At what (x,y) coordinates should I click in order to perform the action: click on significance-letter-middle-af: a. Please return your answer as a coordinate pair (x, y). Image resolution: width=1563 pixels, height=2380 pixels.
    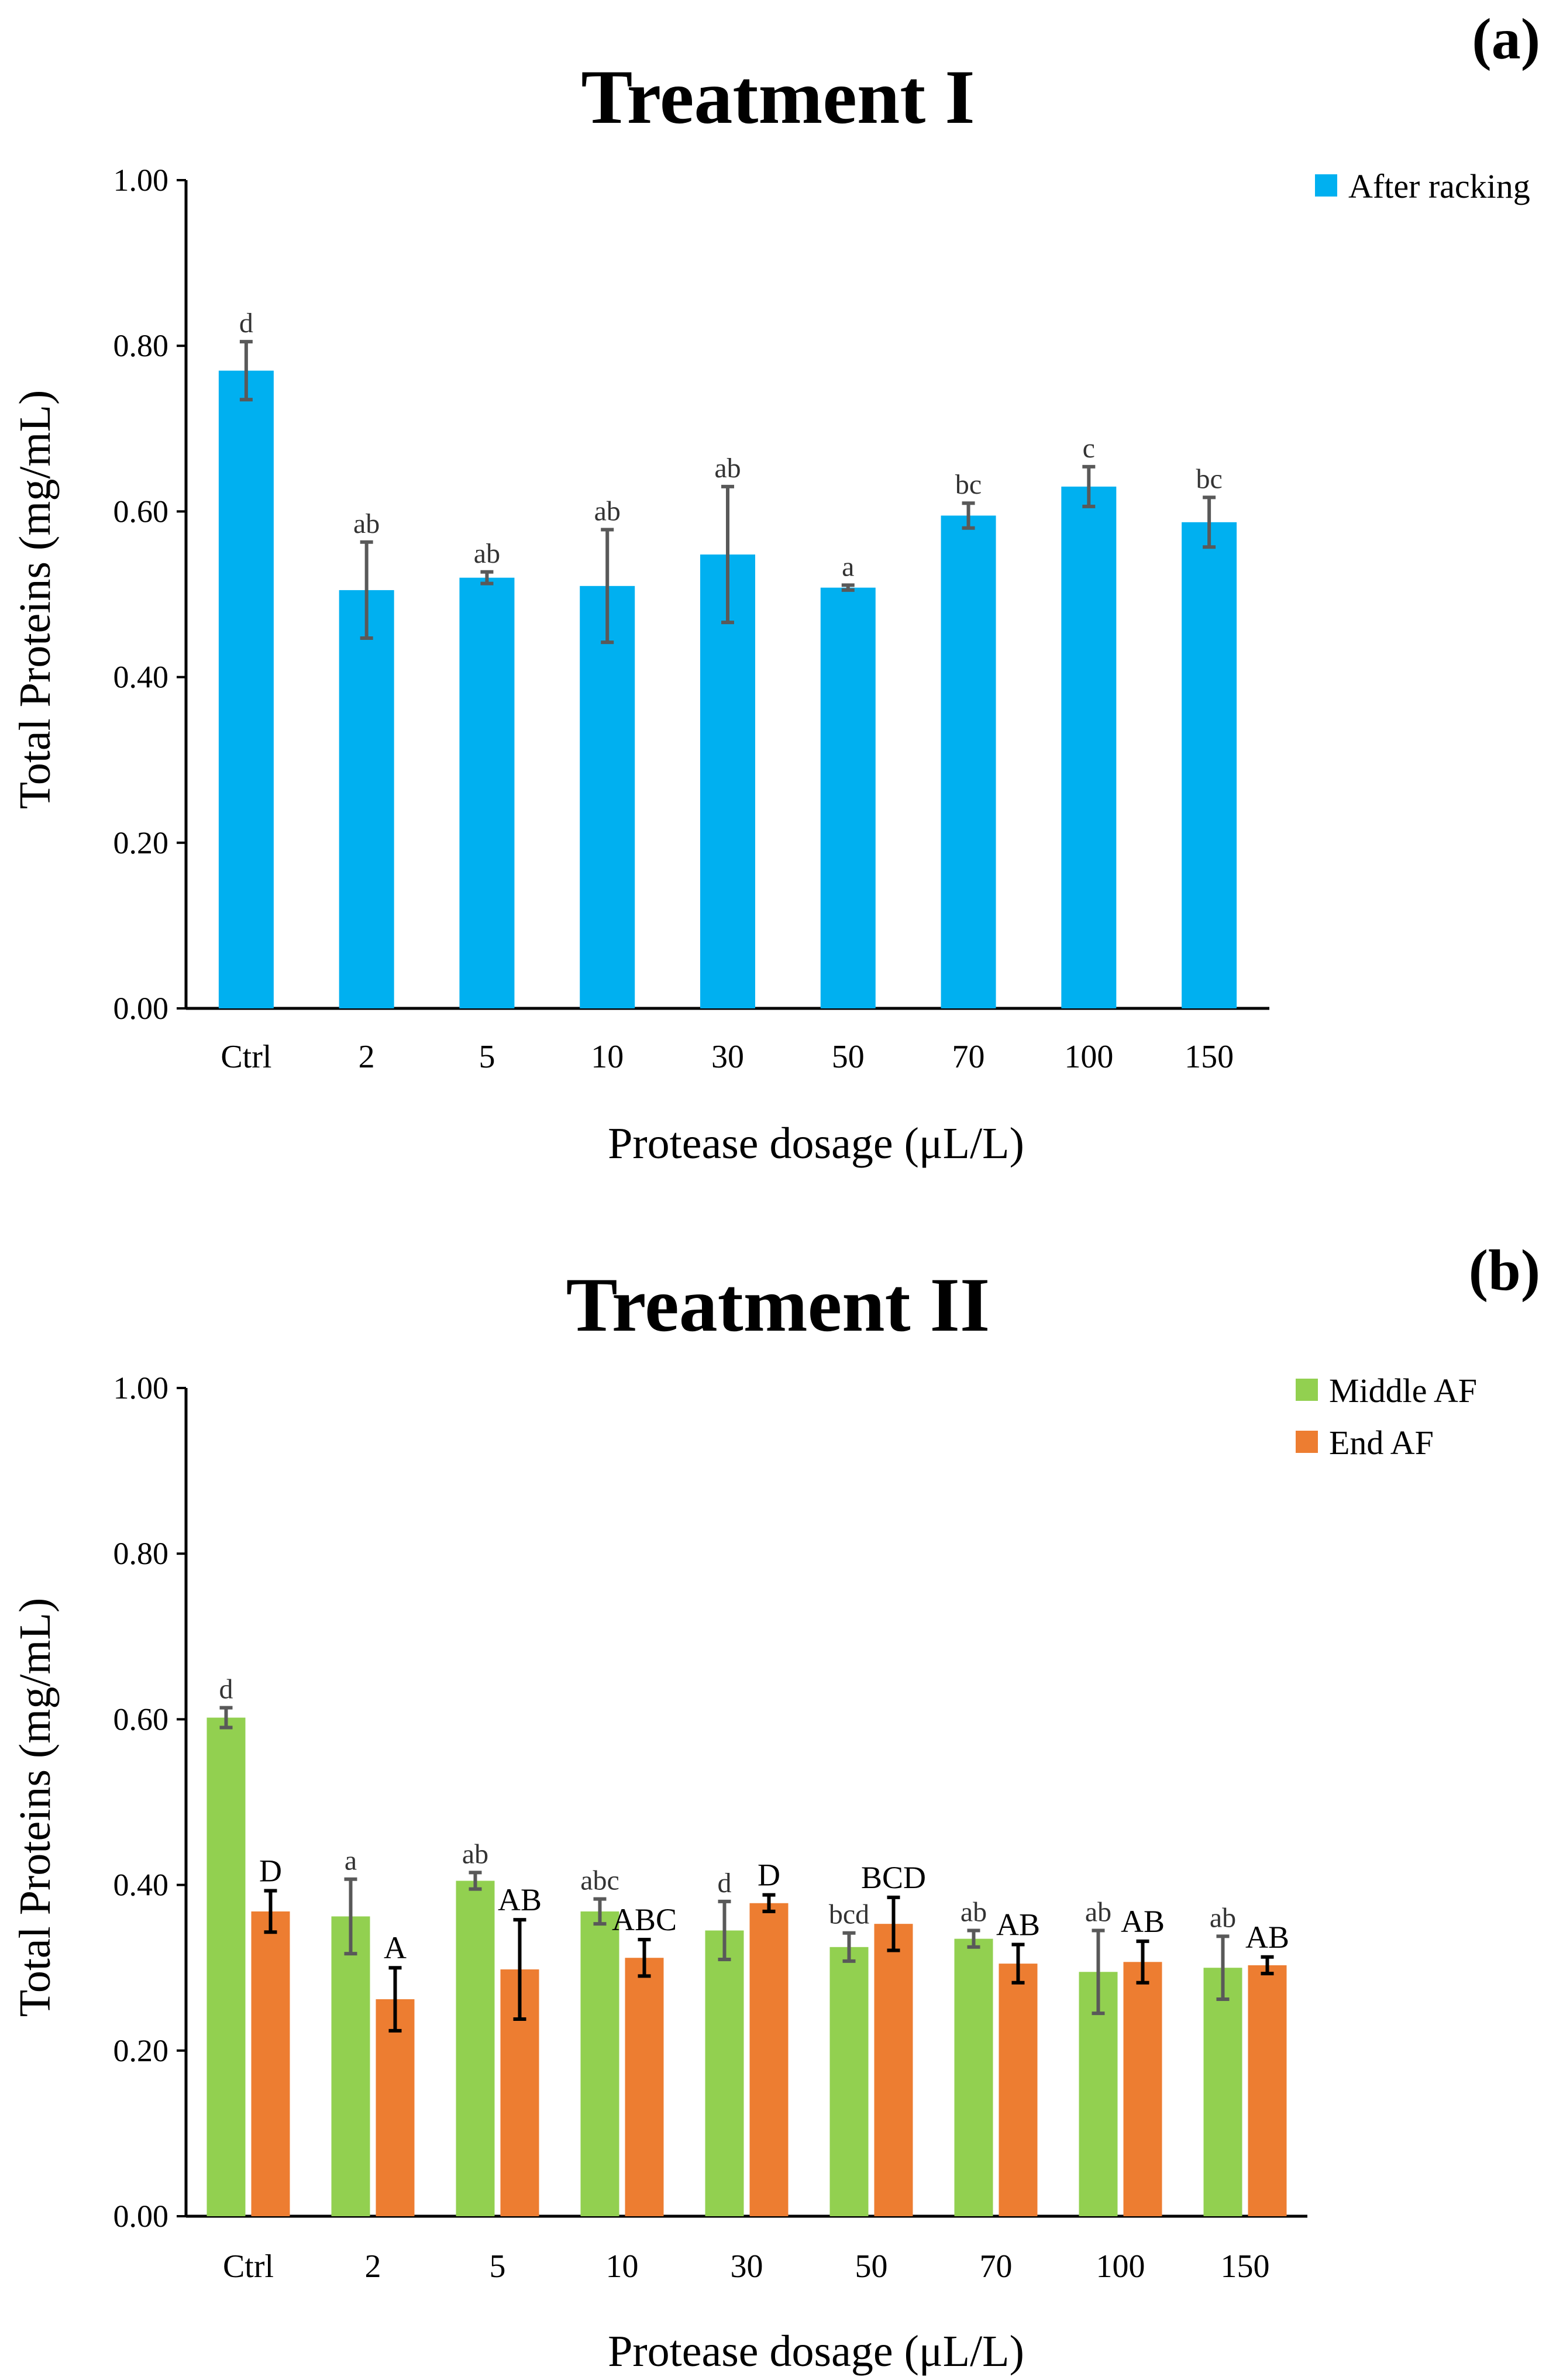
    Looking at the image, I should click on (351, 1860).